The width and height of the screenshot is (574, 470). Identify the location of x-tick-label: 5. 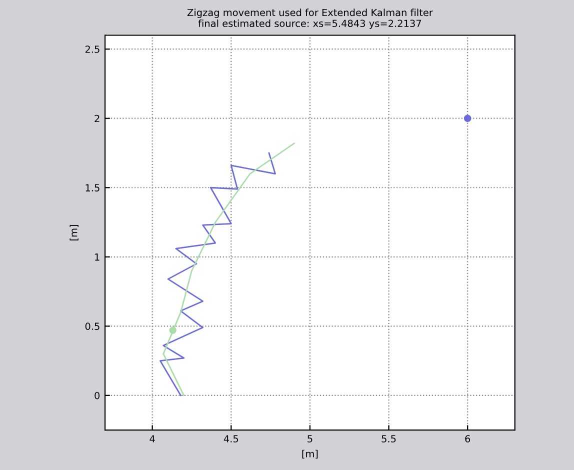
(310, 438).